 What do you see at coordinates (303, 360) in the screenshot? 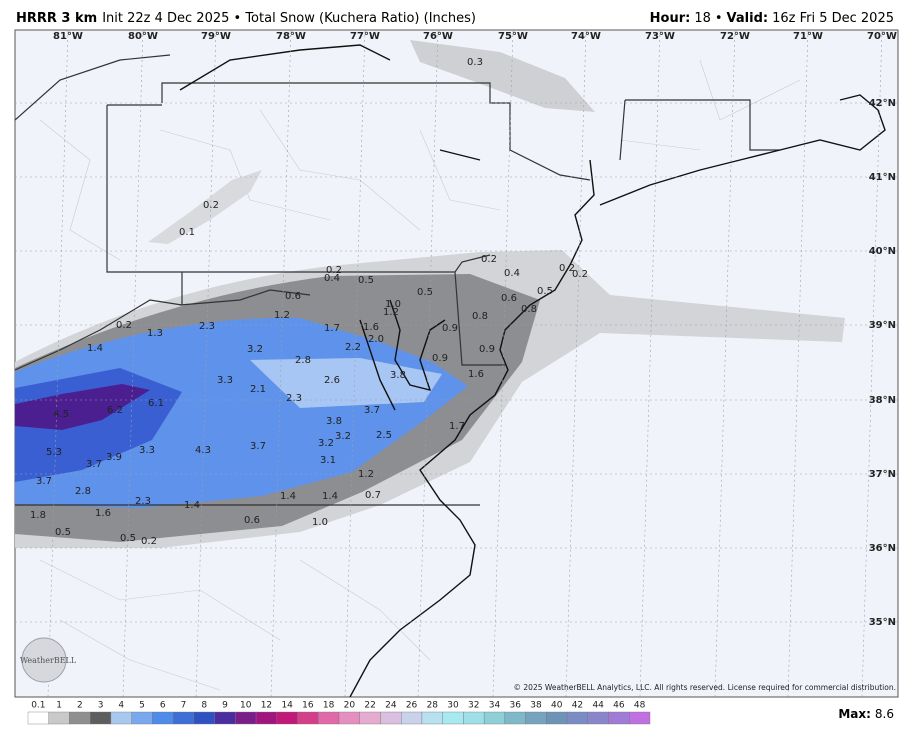
I see `snow-value-label: 2.8` at bounding box center [303, 360].